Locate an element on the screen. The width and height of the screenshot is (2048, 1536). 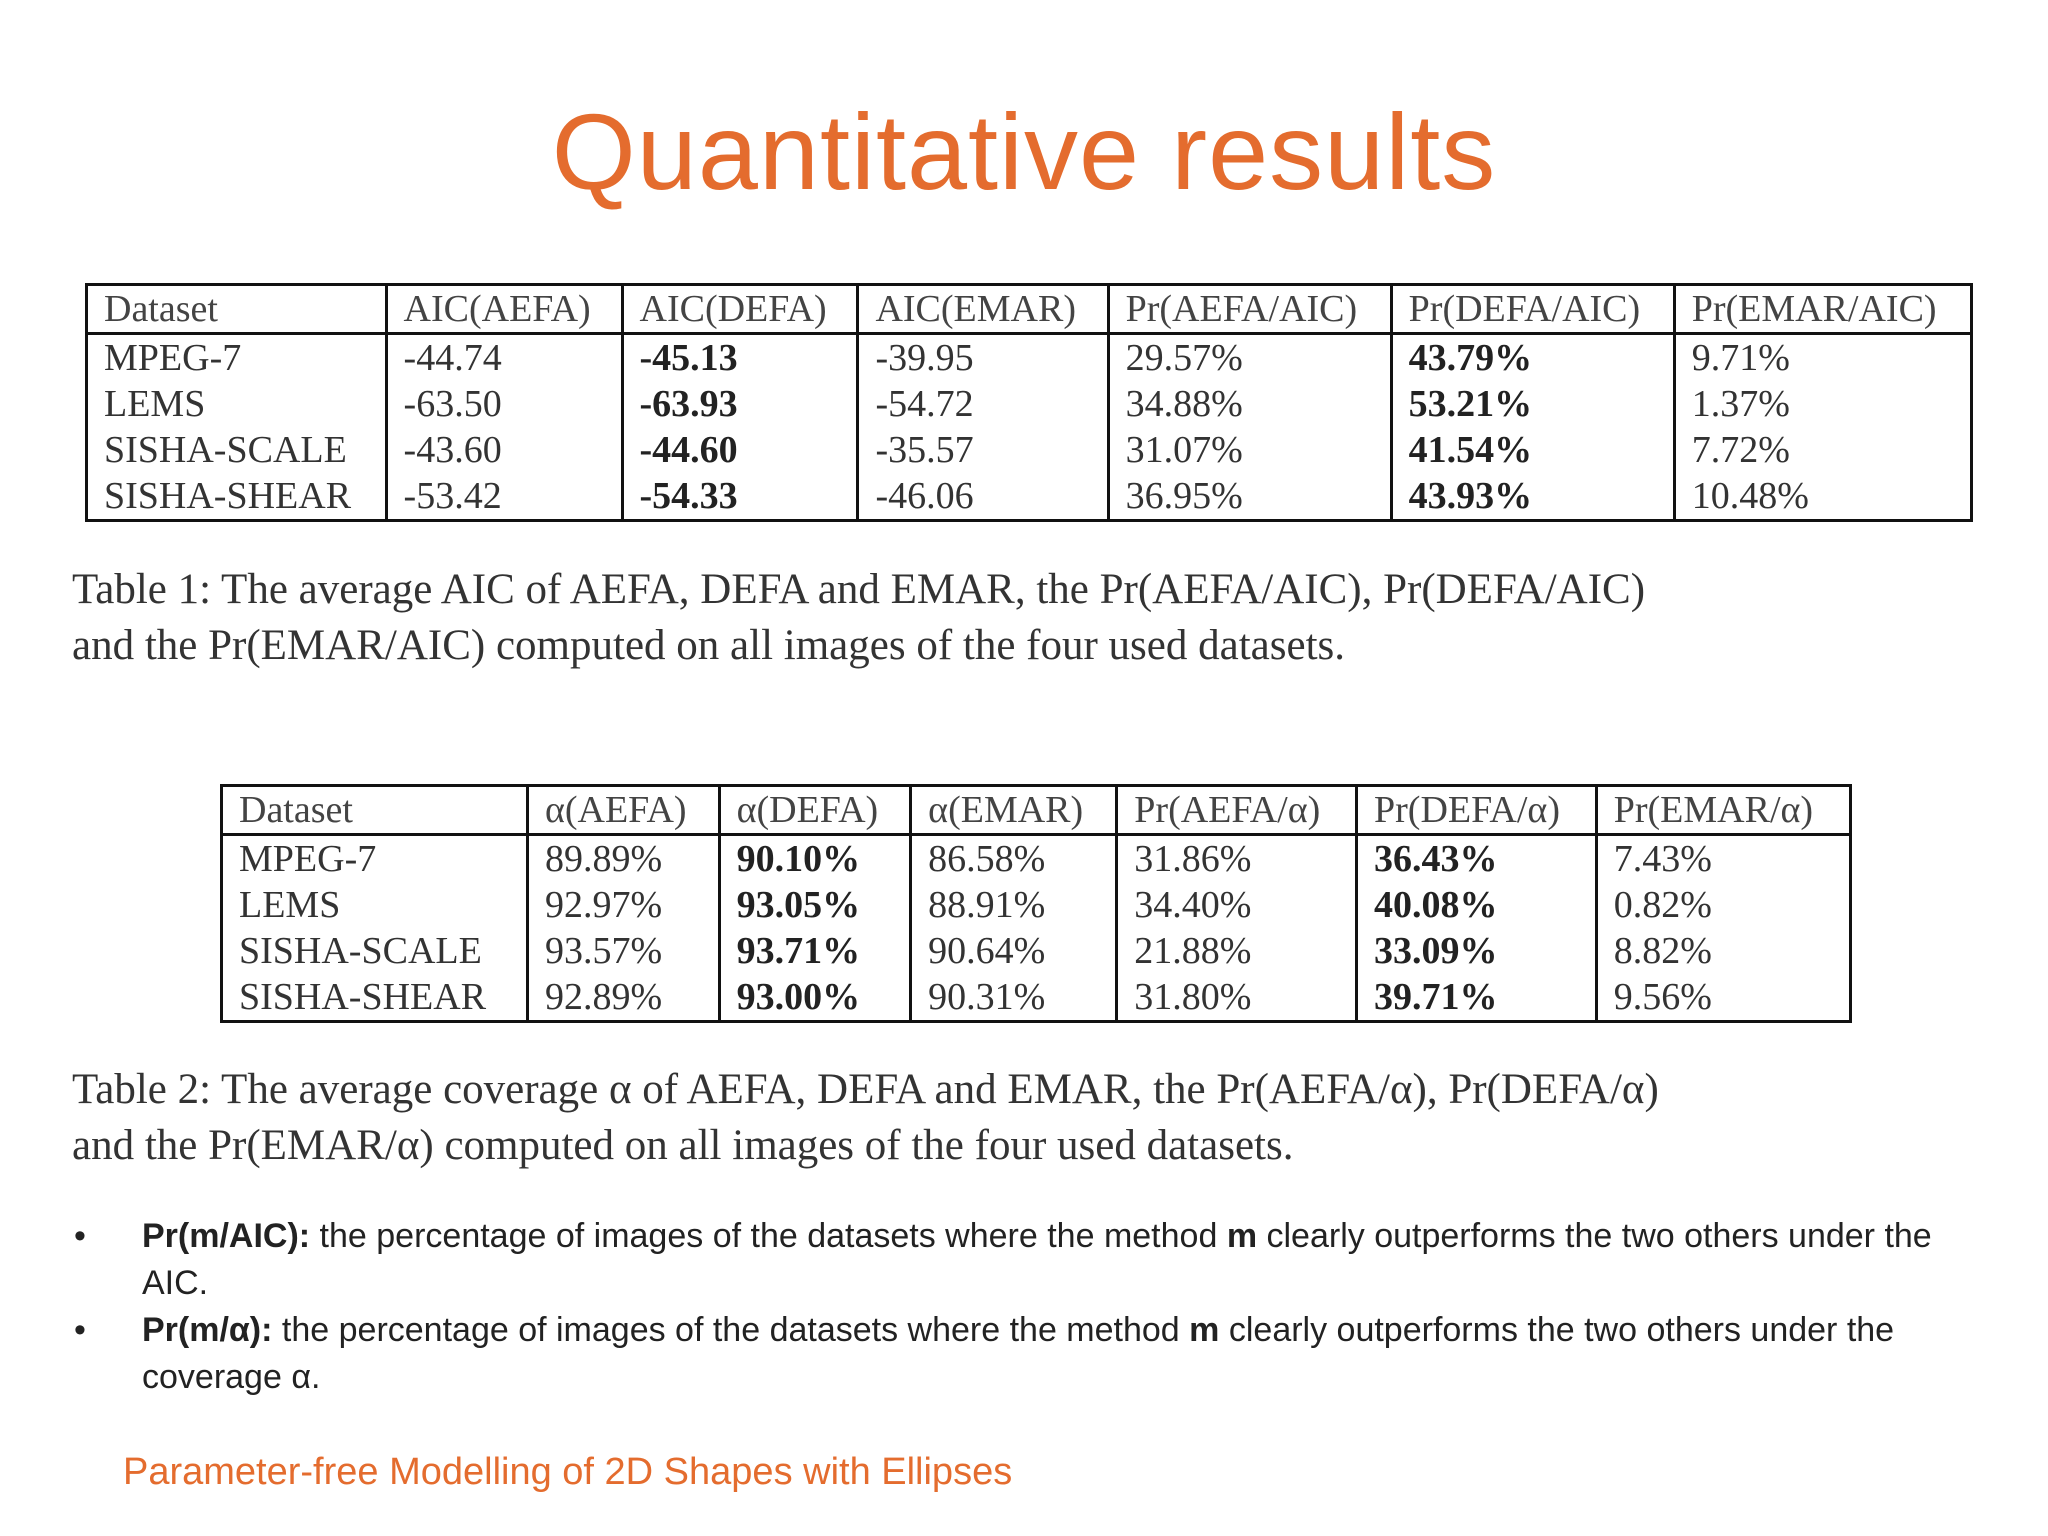
table-cell: 21.88% is located at coordinates (1236, 951).